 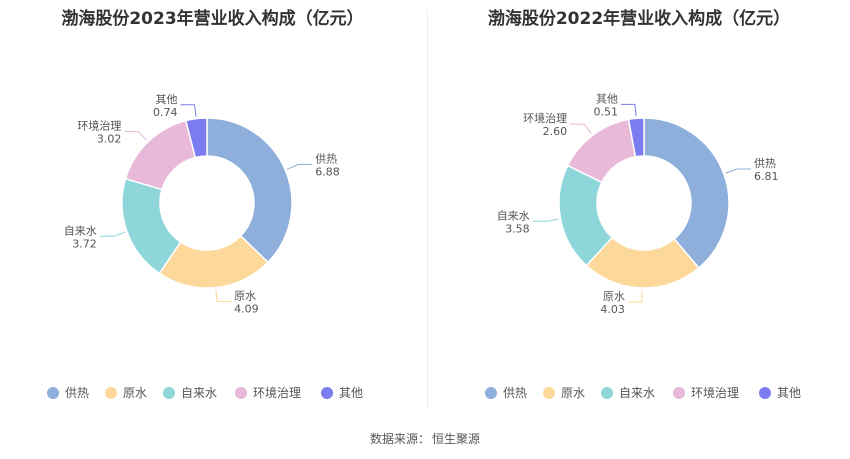 I want to click on slice-label-value: 3.02, so click(x=109, y=139).